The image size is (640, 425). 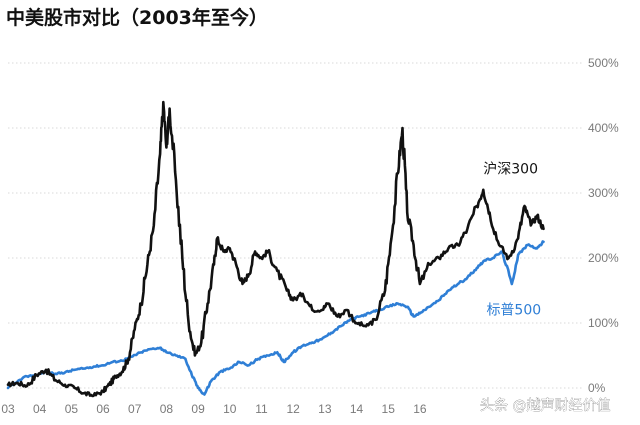 I want to click on x-tick-label: 16, so click(x=420, y=409).